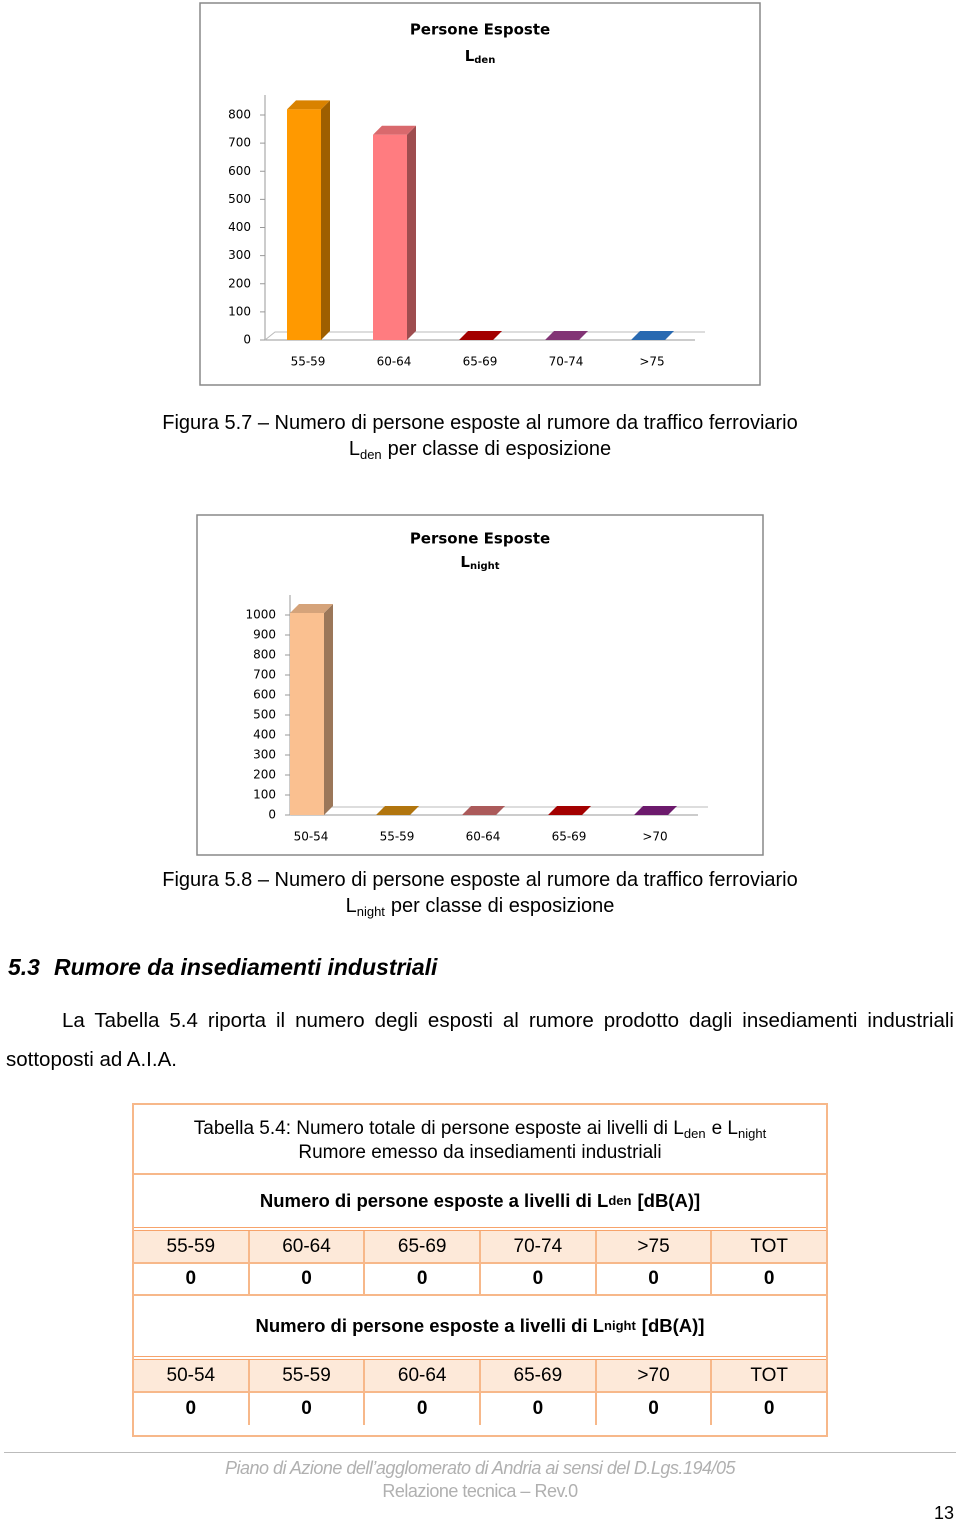  What do you see at coordinates (480, 362) in the screenshot?
I see `x-tick-label: 65-69` at bounding box center [480, 362].